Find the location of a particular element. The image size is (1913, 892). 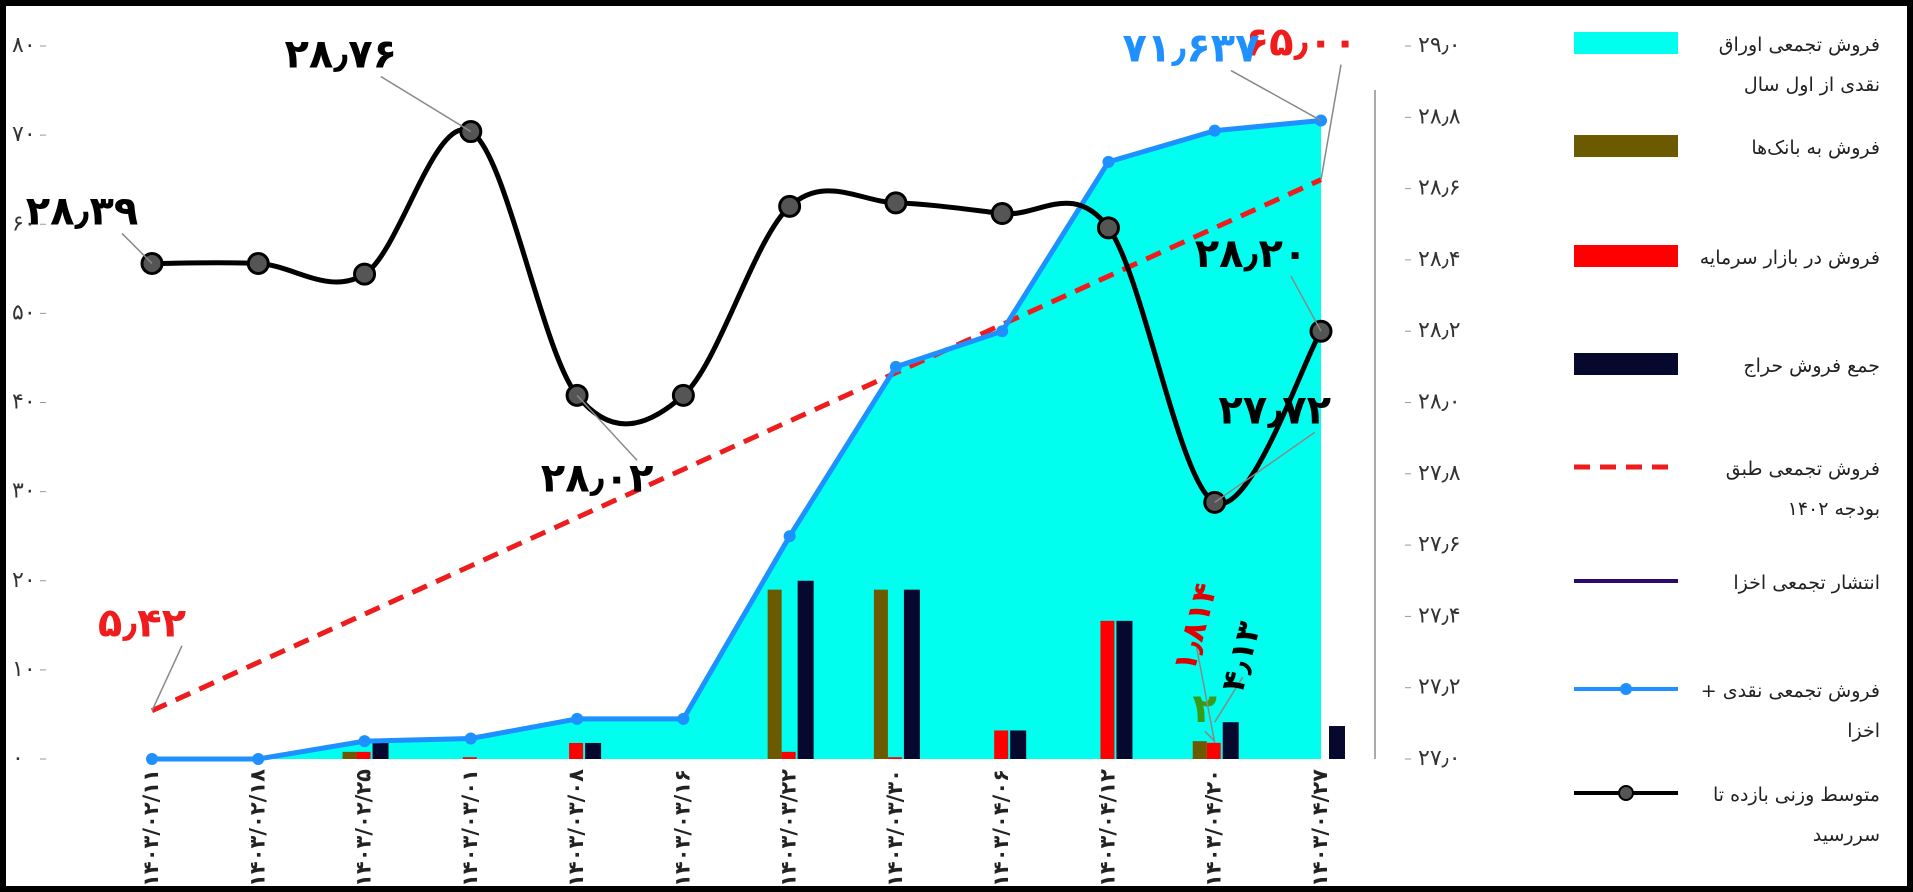

legend-item: فروش تجمعی اوراق نقدی از اول سال is located at coordinates (1799, 65).